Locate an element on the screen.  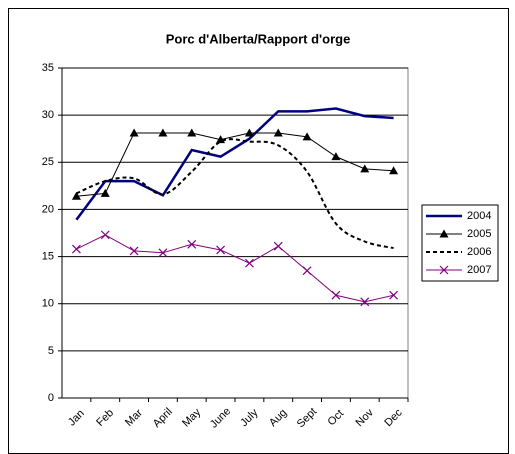
legend-label: 2005 is located at coordinates (479, 234).